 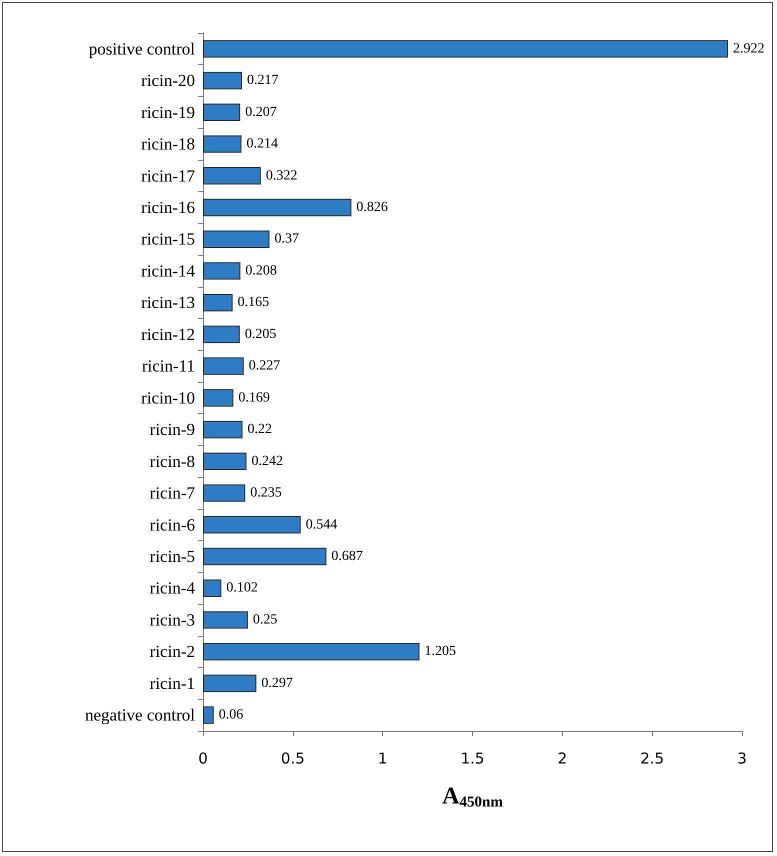 I want to click on x-tick-label: 0.5, so click(x=292, y=759).